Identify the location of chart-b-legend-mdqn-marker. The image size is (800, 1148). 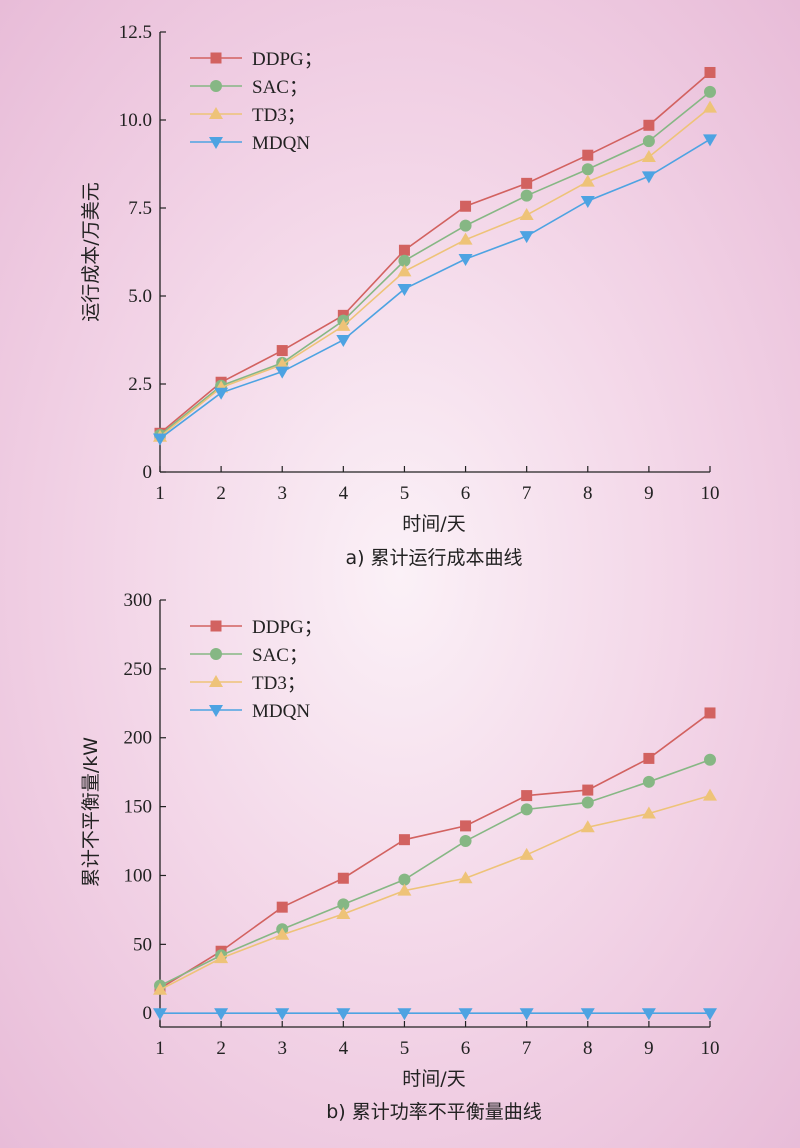
(216, 711).